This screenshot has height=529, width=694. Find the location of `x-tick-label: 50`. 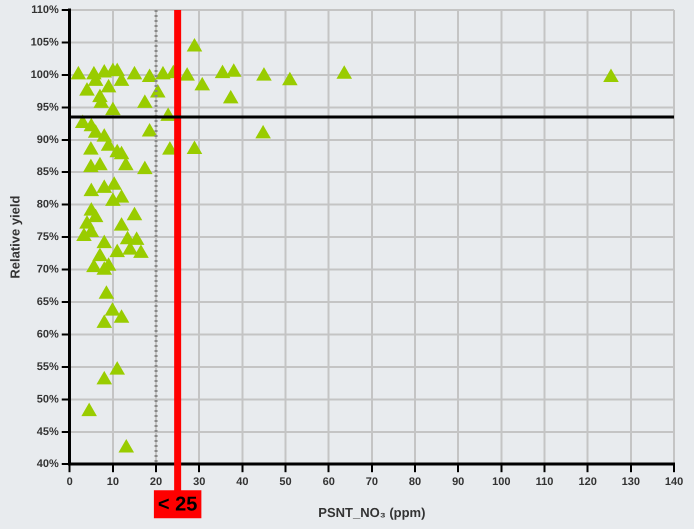

x-tick-label: 50 is located at coordinates (285, 482).